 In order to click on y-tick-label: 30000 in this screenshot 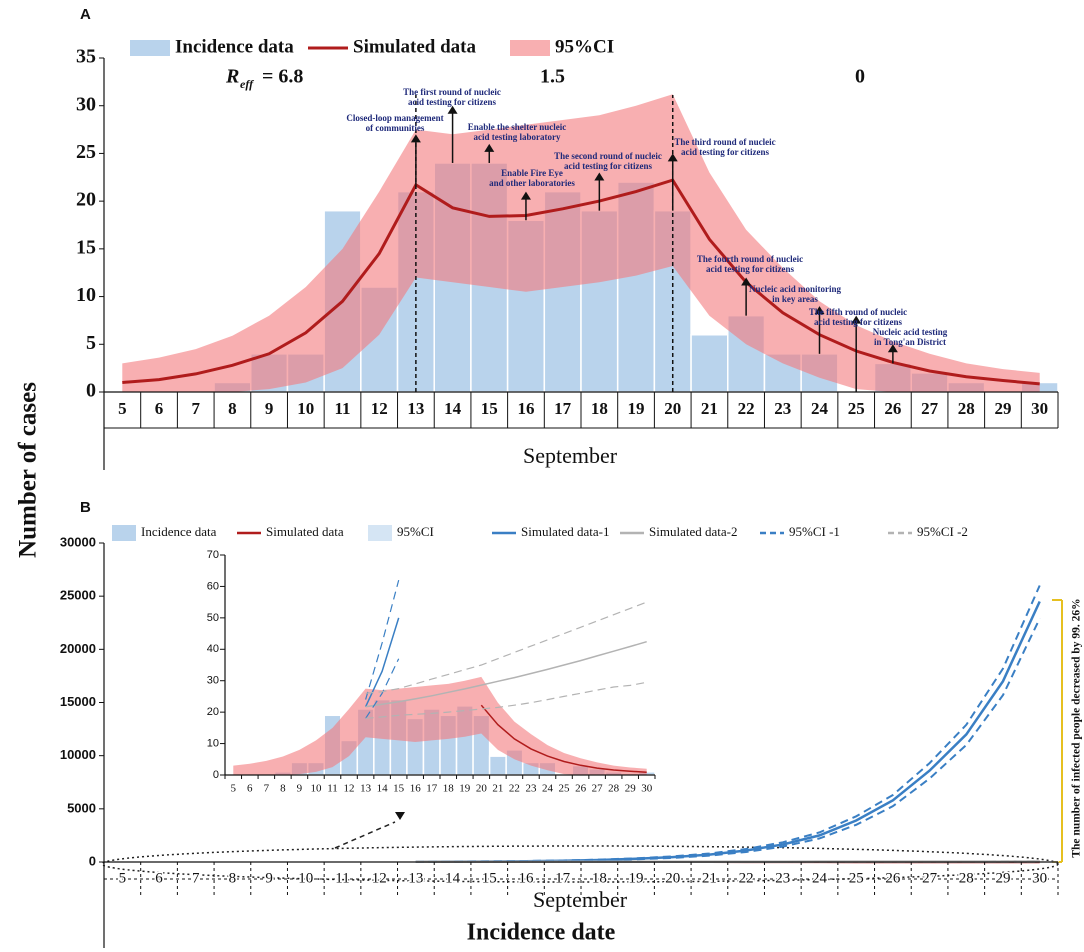, I will do `click(78, 541)`.